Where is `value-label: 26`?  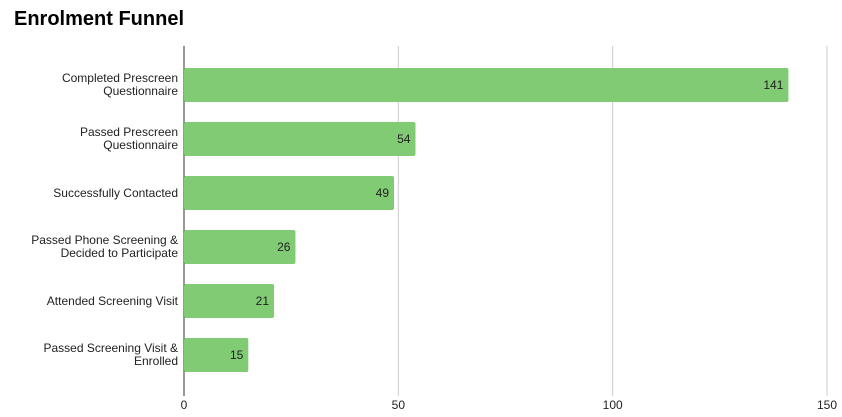
value-label: 26 is located at coordinates (284, 247).